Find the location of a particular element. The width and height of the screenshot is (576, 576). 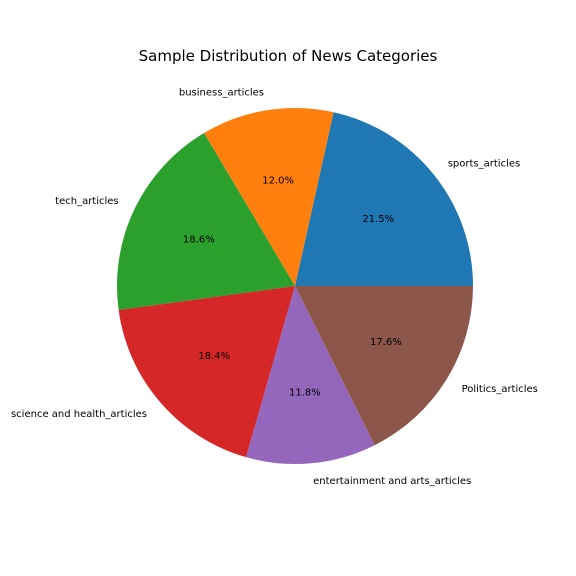

pie-percent-label-entertainment-and-arts-articles: 11.8% is located at coordinates (305, 392).